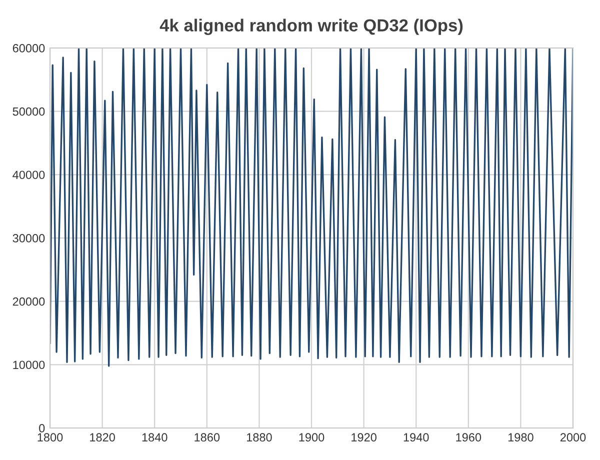 The width and height of the screenshot is (600, 460). Describe the element at coordinates (28, 175) in the screenshot. I see `y-tick-label: 40000` at that location.